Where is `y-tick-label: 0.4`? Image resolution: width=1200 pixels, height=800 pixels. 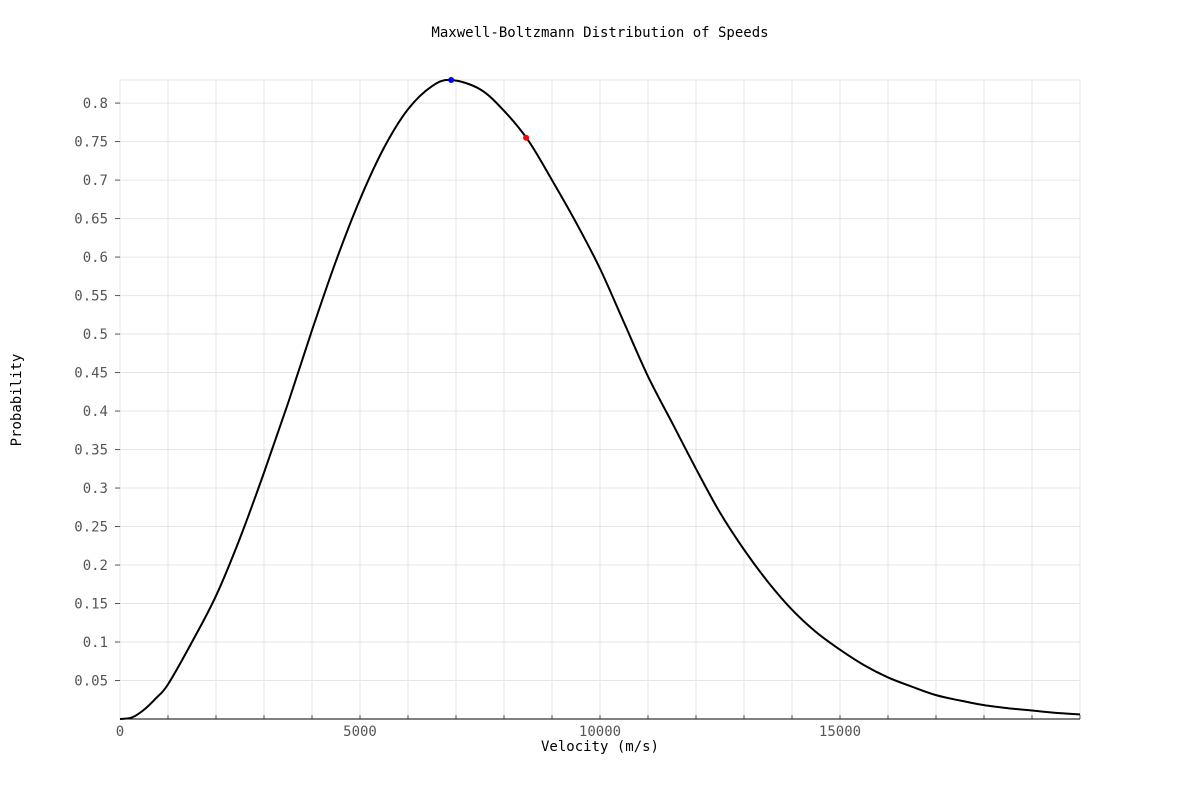 y-tick-label: 0.4 is located at coordinates (95, 412).